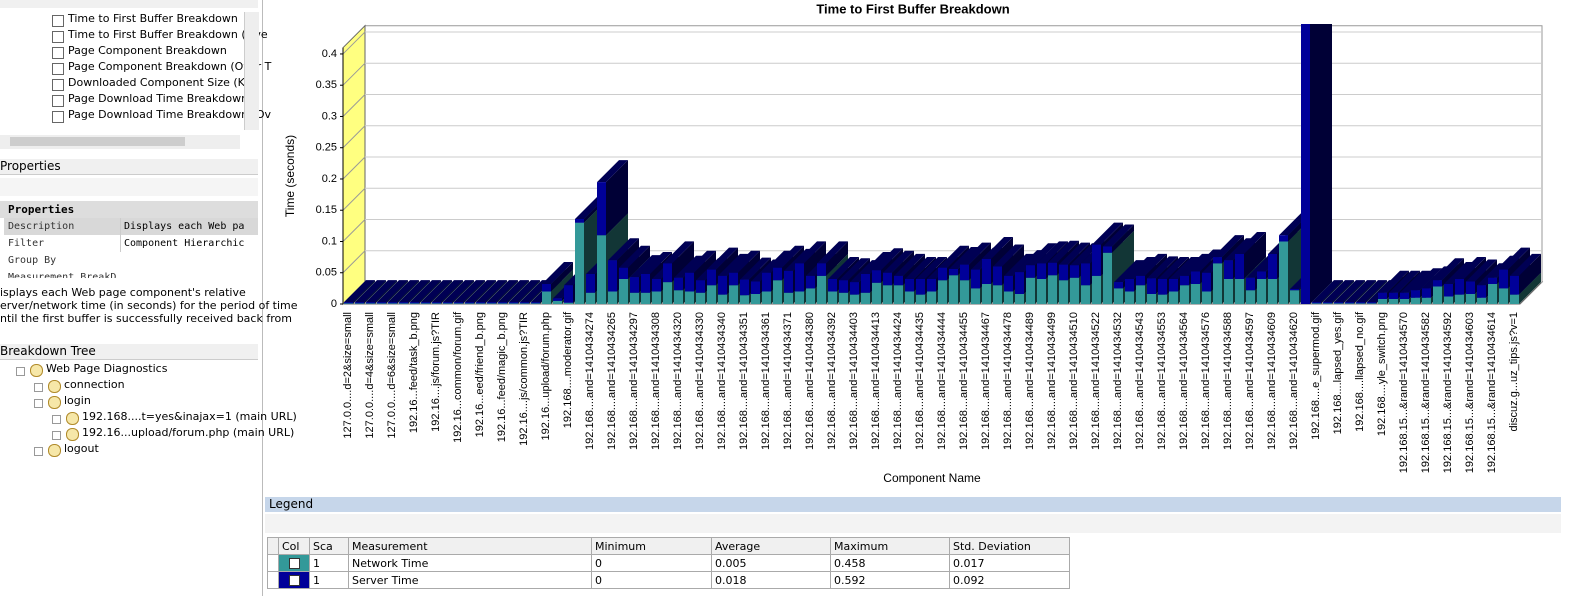 Image resolution: width=1571 pixels, height=596 pixels. Describe the element at coordinates (94, 384) in the screenshot. I see `tree-label: connection` at that location.